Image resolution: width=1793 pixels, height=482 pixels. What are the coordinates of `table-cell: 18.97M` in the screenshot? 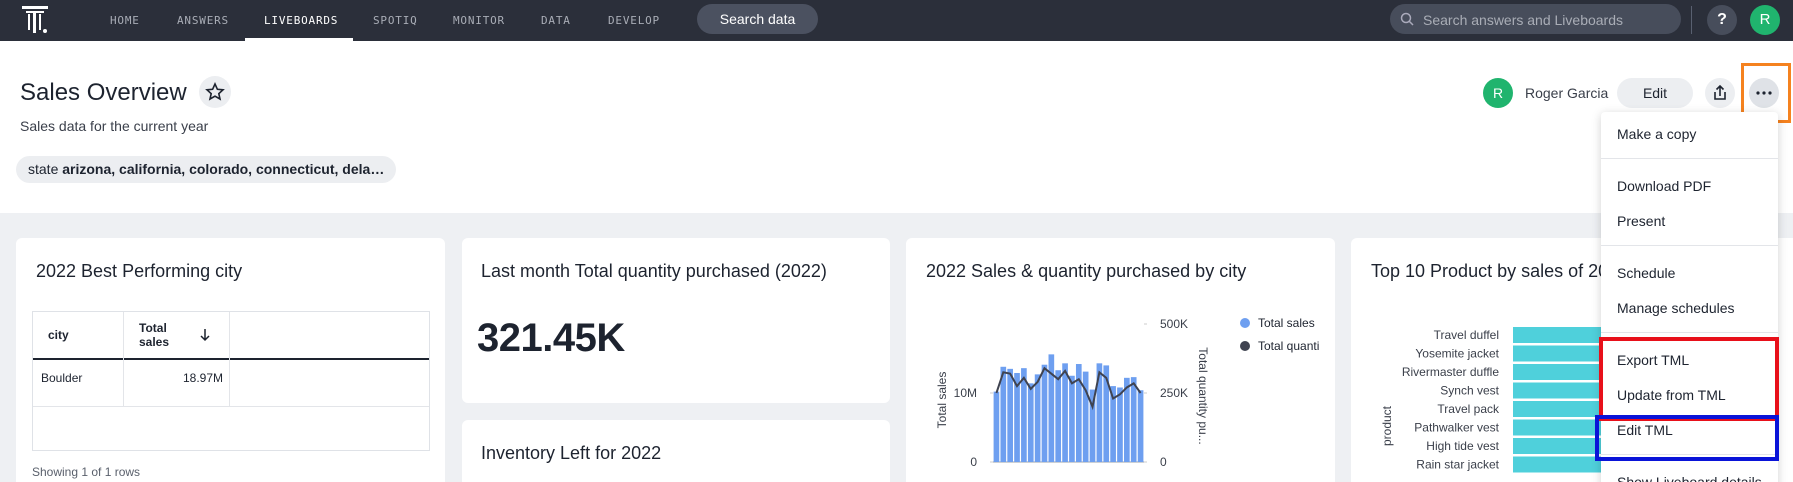 It's located at (202, 378).